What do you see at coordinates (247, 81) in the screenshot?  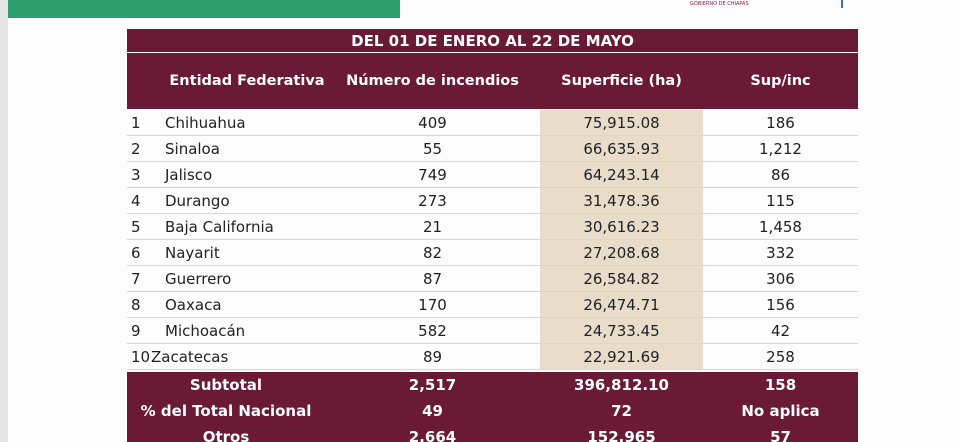 I see `column-header: Entidad Federativa` at bounding box center [247, 81].